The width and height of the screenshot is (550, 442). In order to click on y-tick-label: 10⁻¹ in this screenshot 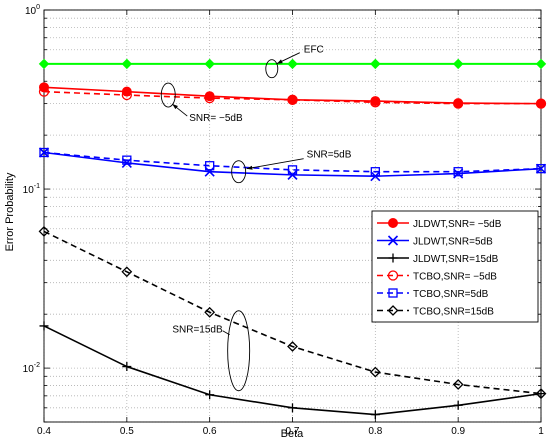, I will do `click(31, 189)`.